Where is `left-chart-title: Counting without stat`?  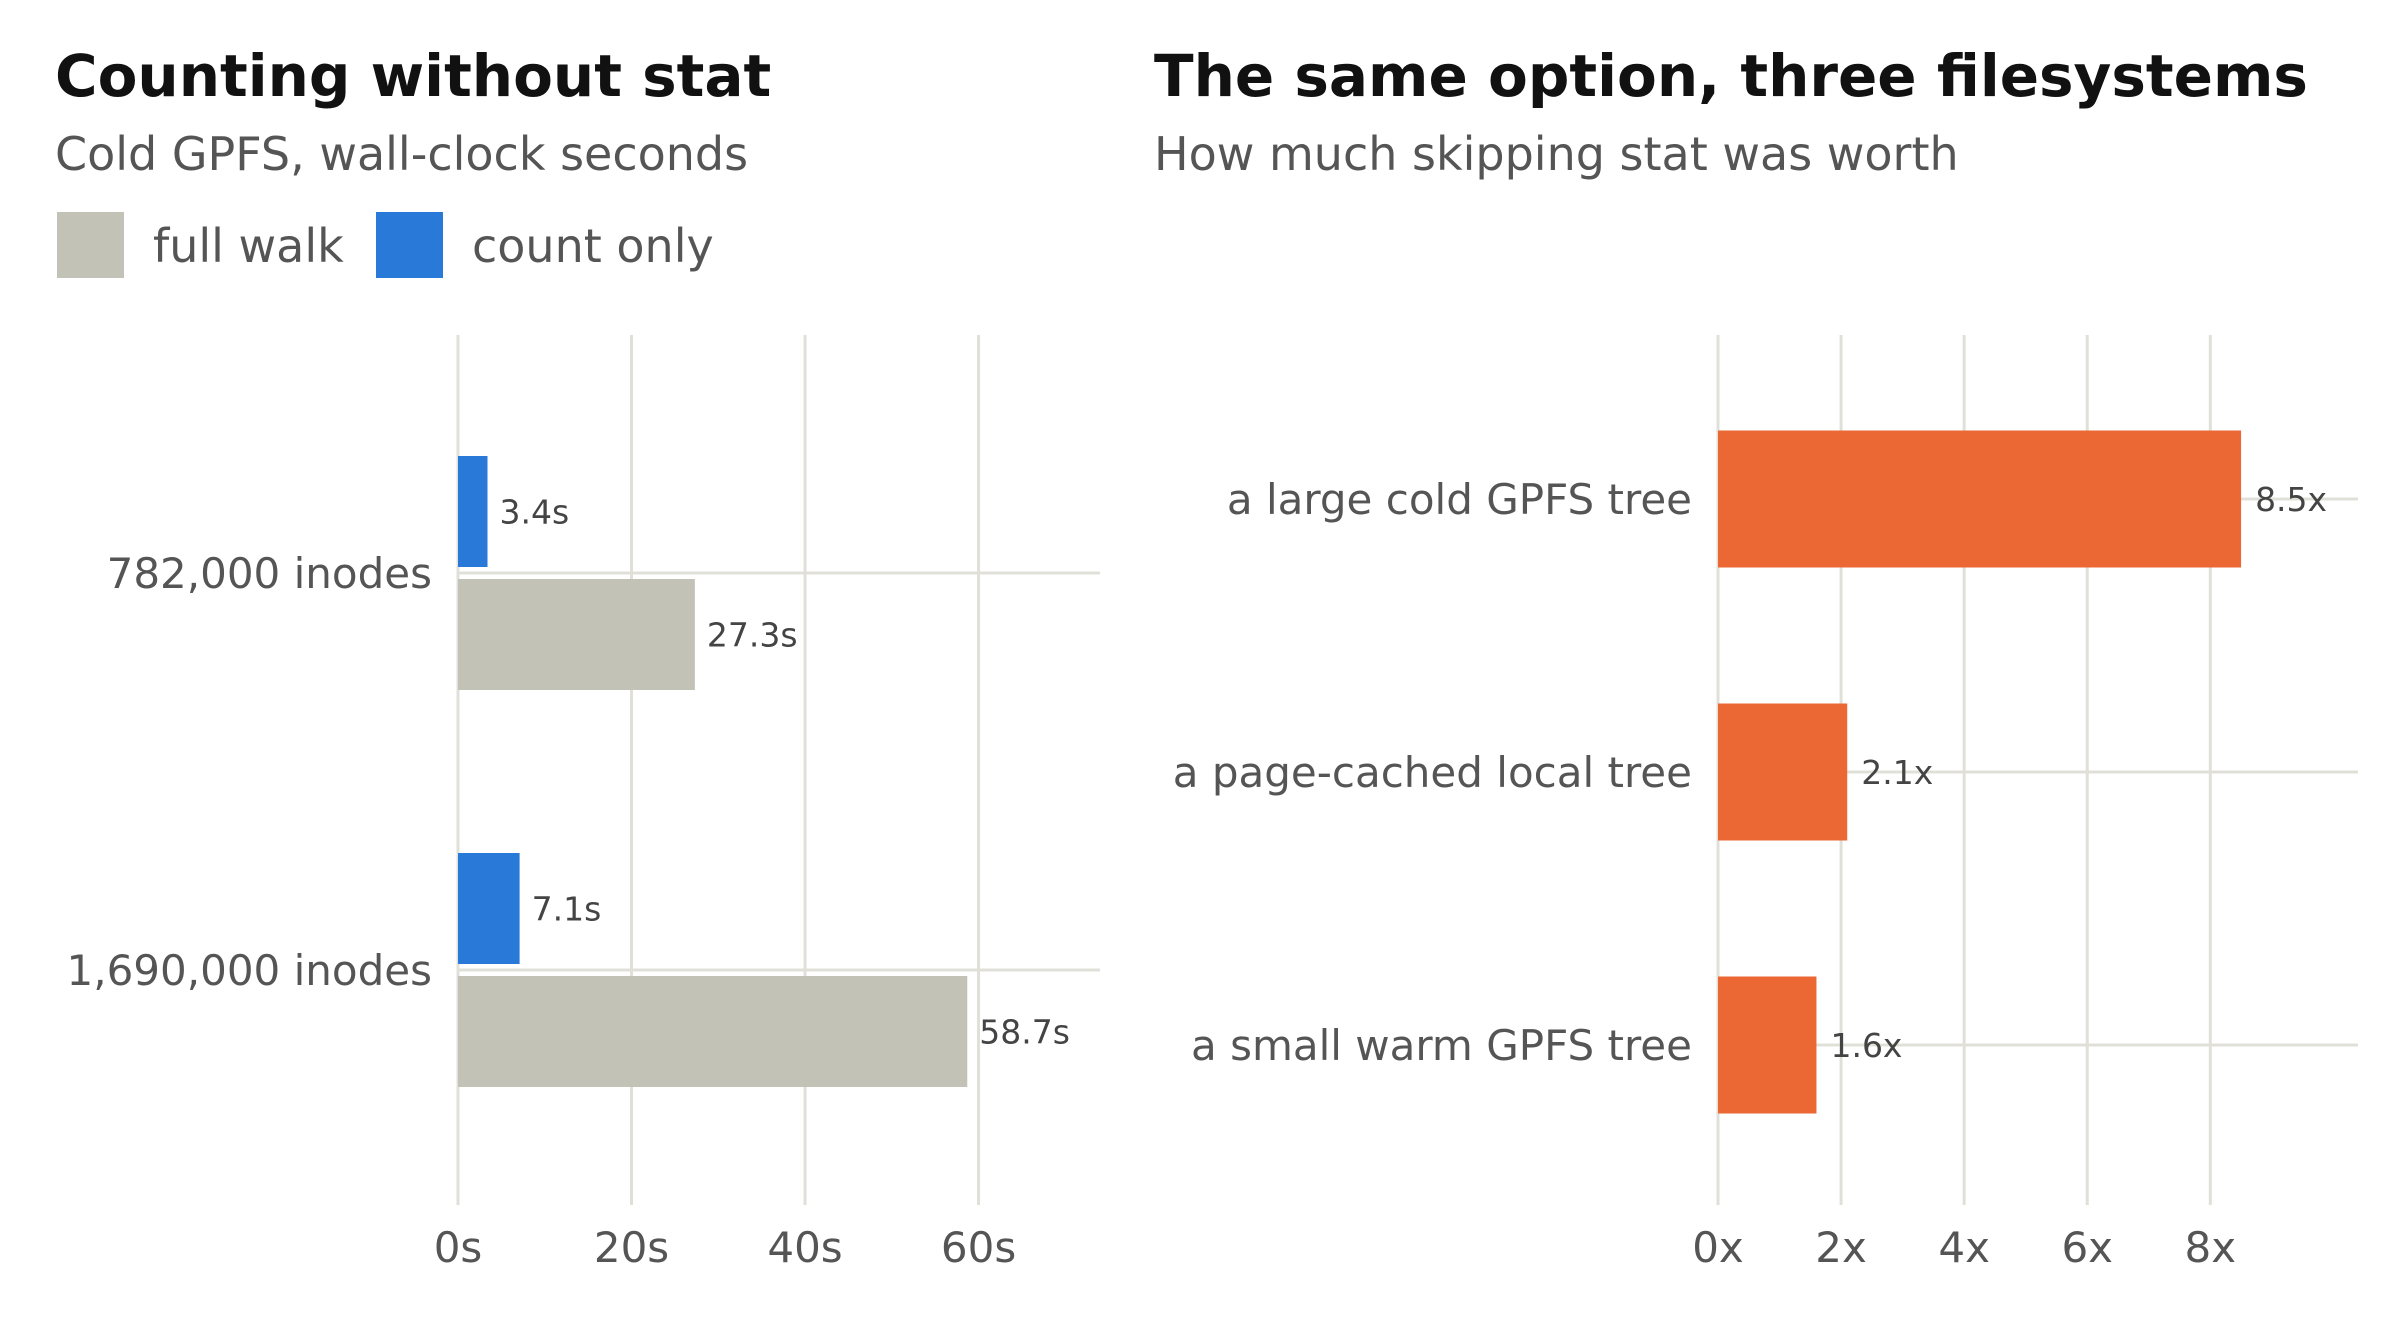
left-chart-title: Counting without stat is located at coordinates (413, 76).